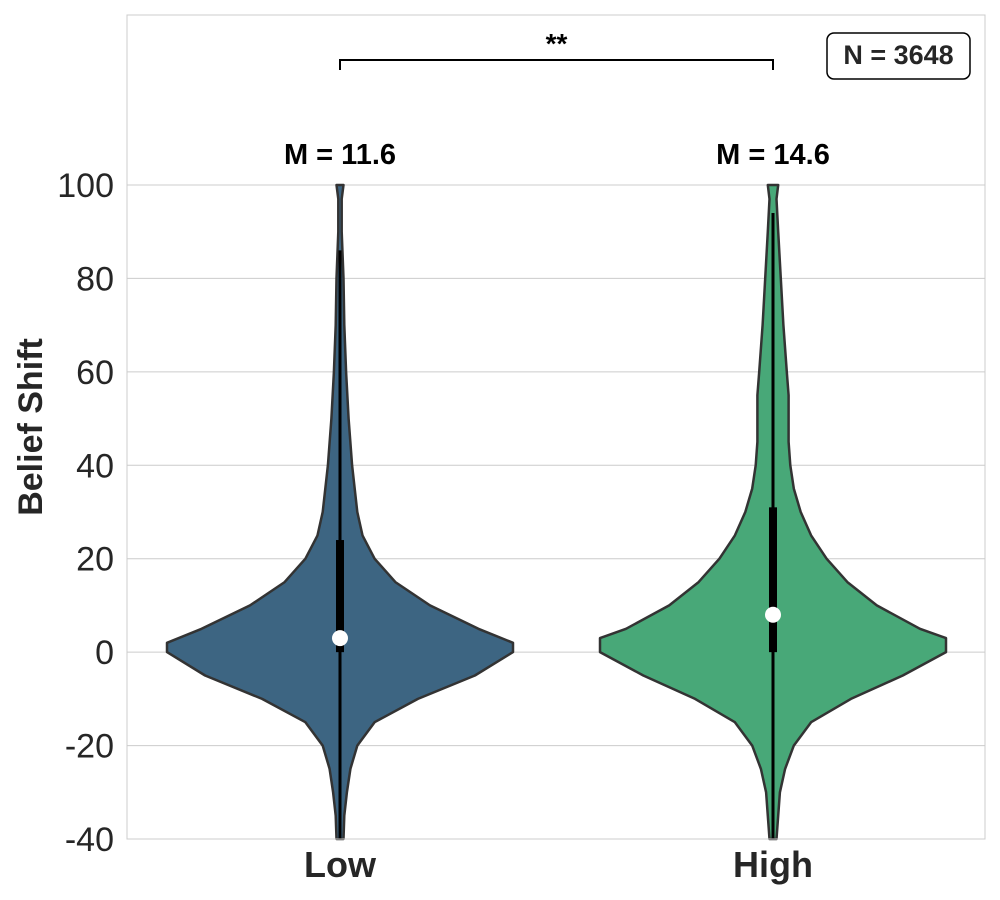 Image resolution: width=1000 pixels, height=900 pixels. Describe the element at coordinates (95, 373) in the screenshot. I see `y-tick-label: 60` at that location.